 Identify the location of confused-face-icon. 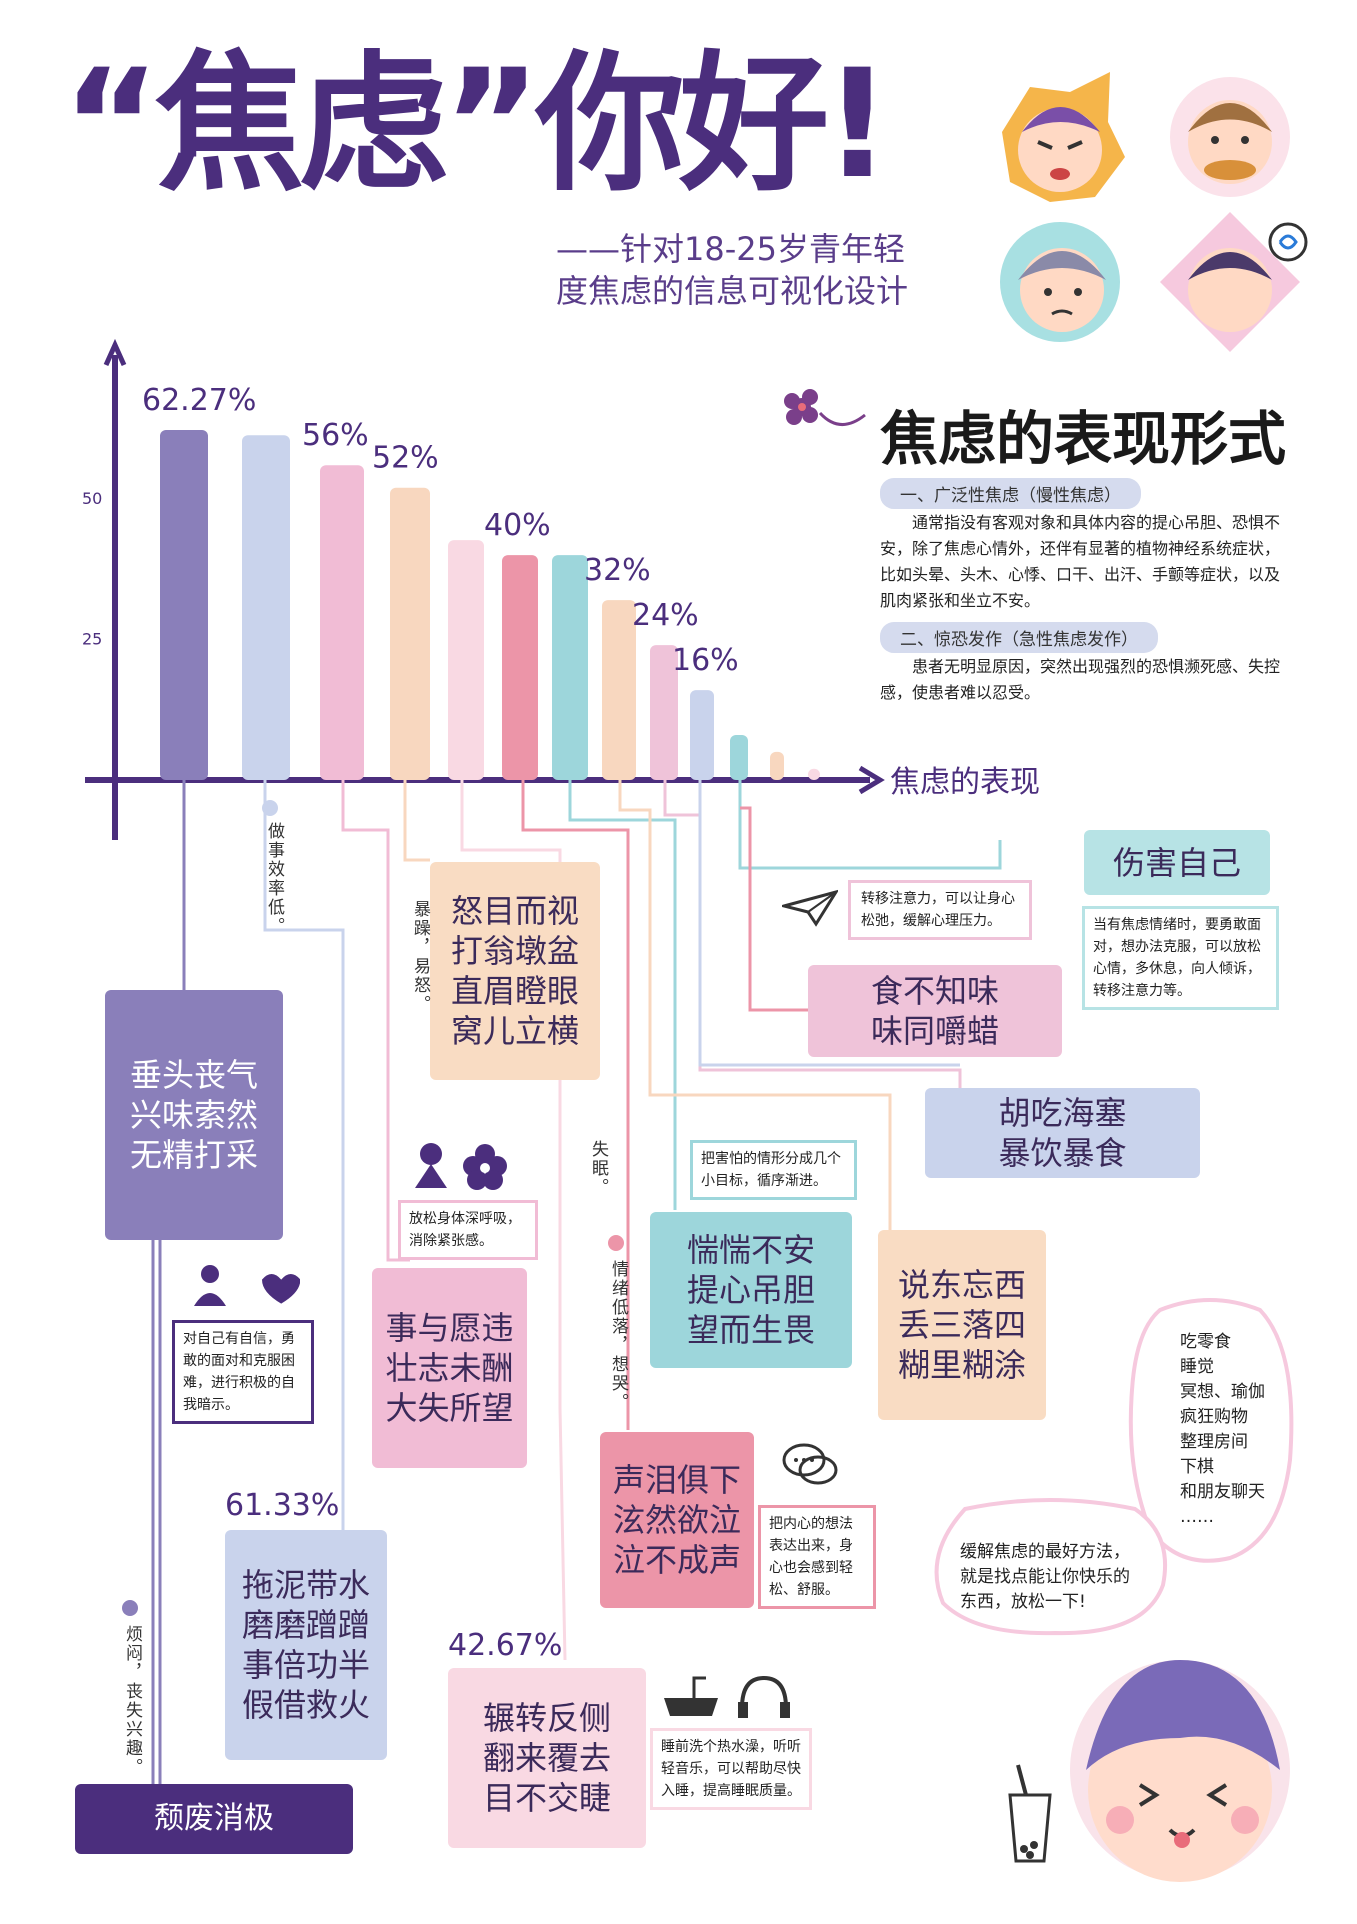
(1234, 282).